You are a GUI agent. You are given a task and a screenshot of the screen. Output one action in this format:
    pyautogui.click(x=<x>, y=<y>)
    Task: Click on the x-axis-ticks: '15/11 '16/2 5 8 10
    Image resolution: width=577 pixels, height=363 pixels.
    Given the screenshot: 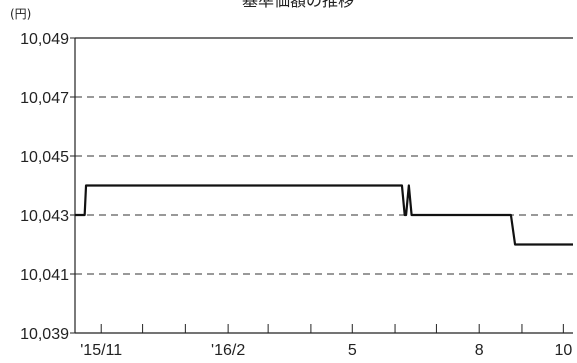 What is the action you would take?
    pyautogui.click(x=326, y=341)
    